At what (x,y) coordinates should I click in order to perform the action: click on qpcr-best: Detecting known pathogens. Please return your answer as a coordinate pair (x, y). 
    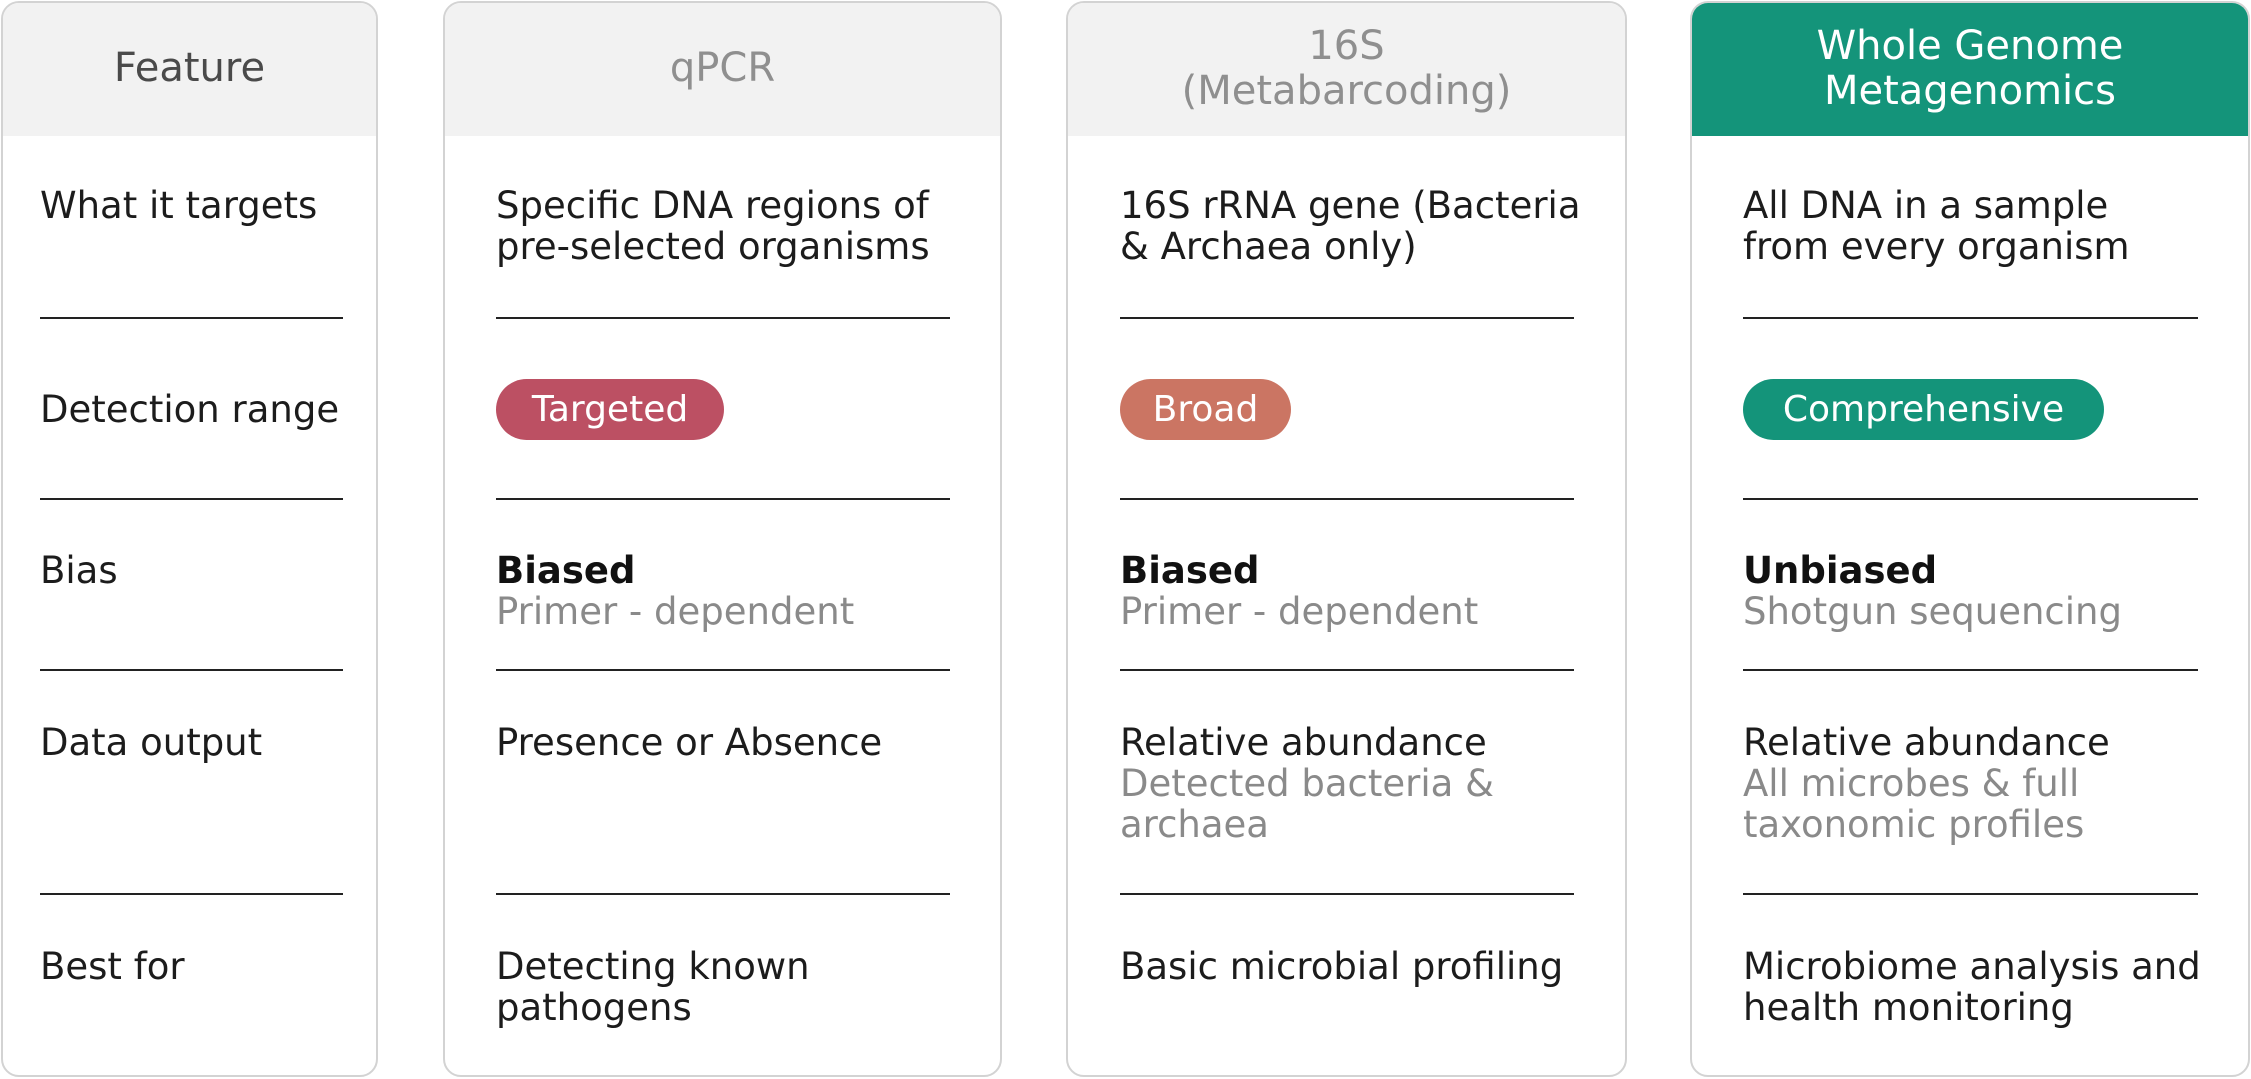
    Looking at the image, I should click on (653, 987).